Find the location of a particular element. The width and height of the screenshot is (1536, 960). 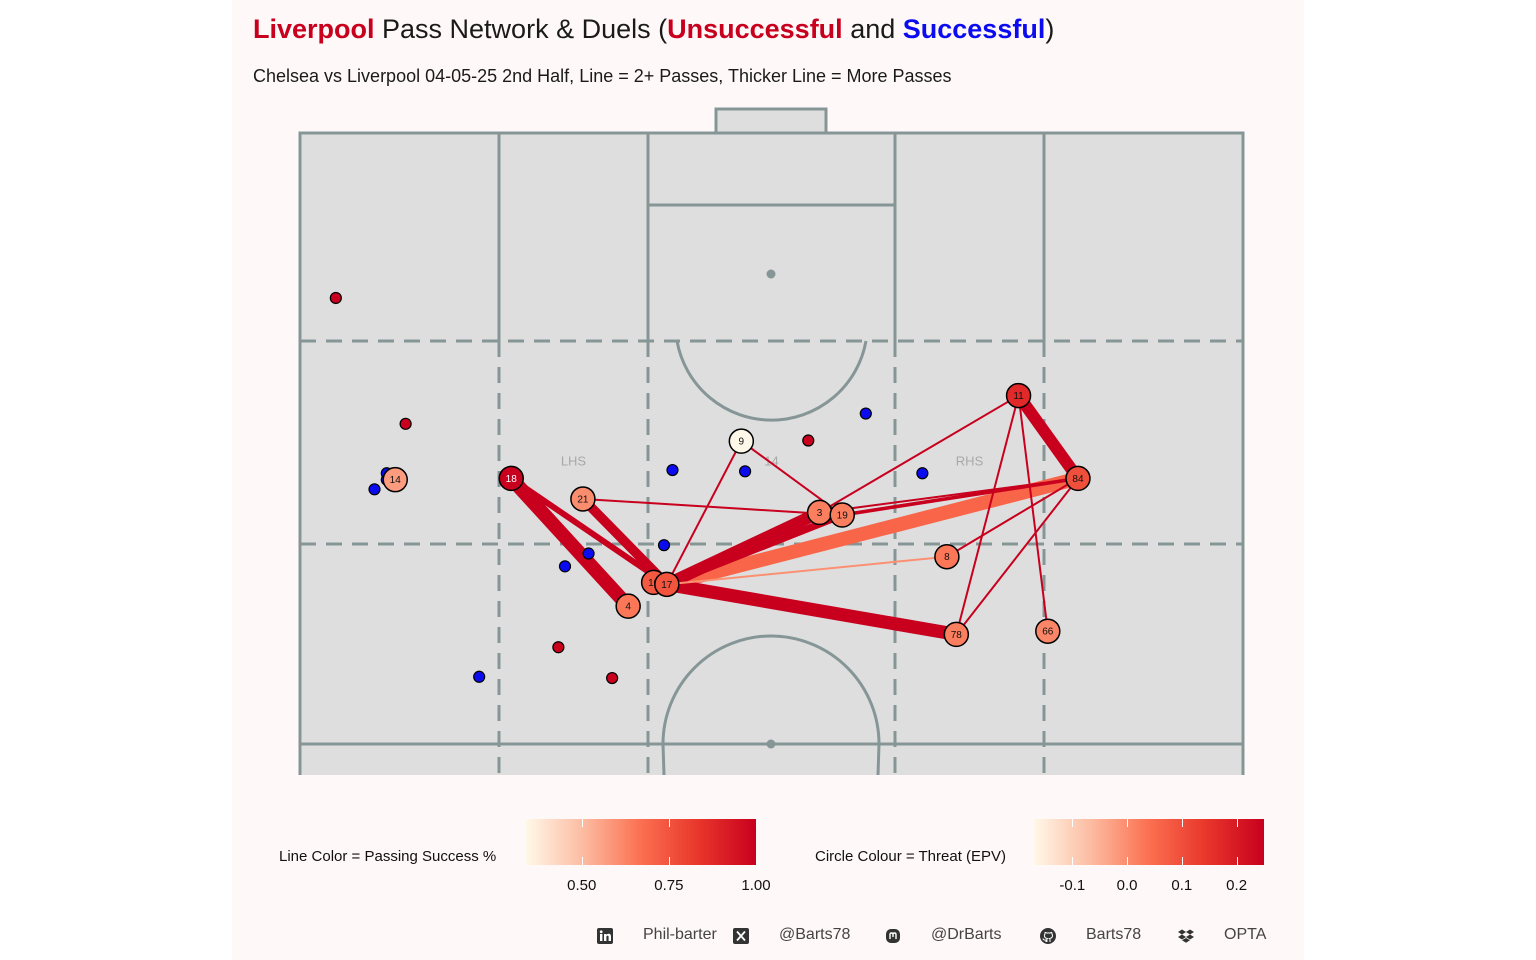

zone-label: RHS is located at coordinates (970, 460).